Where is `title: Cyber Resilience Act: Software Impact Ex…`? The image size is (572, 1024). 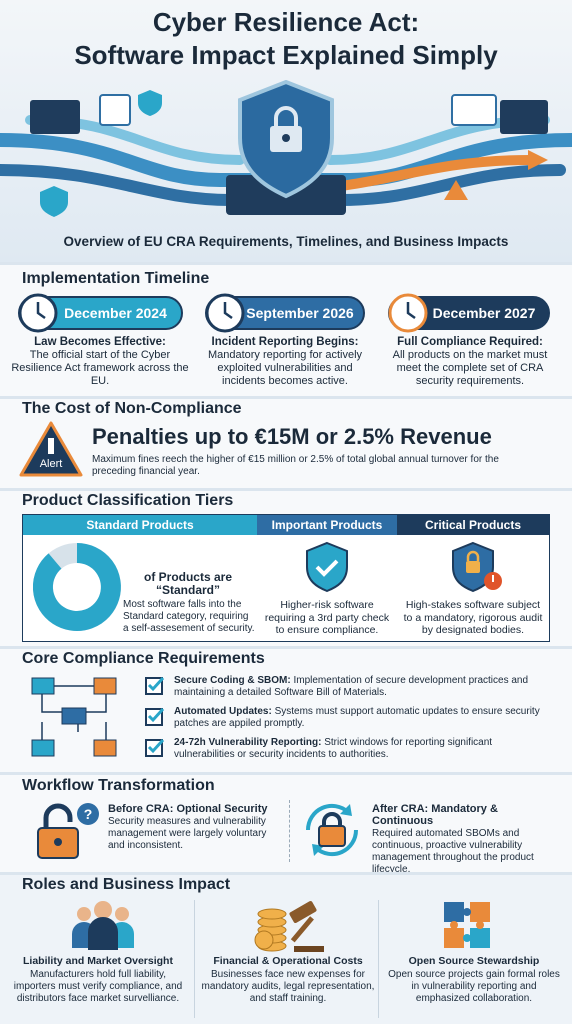
title: Cyber Resilience Act: Software Impact Ex… is located at coordinates (286, 39).